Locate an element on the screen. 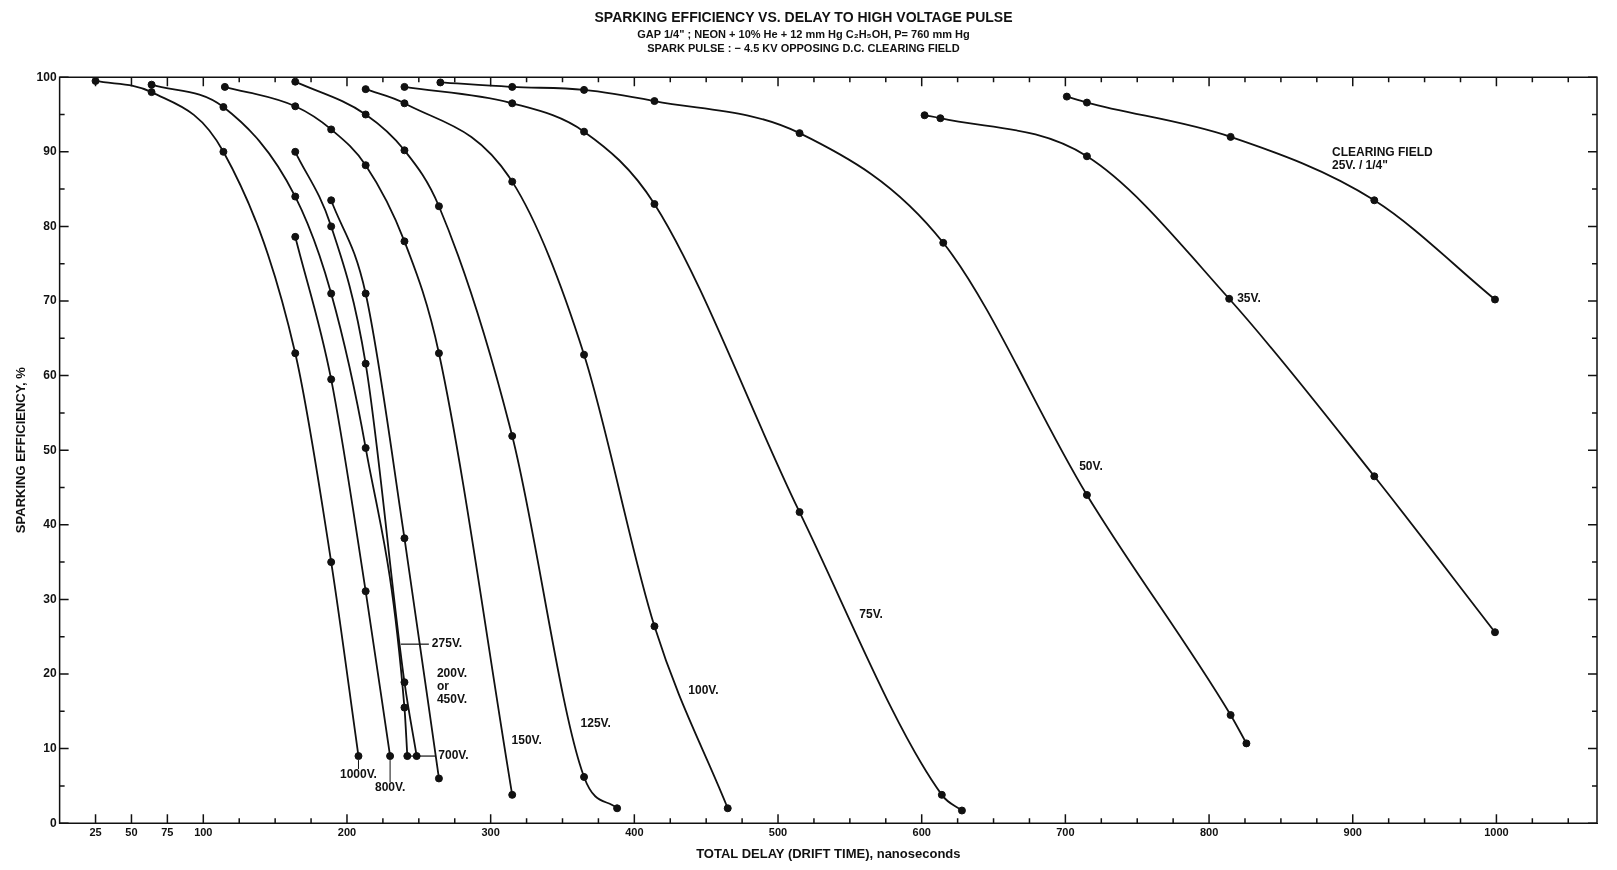  x-tick-label: 600 is located at coordinates (921, 831).